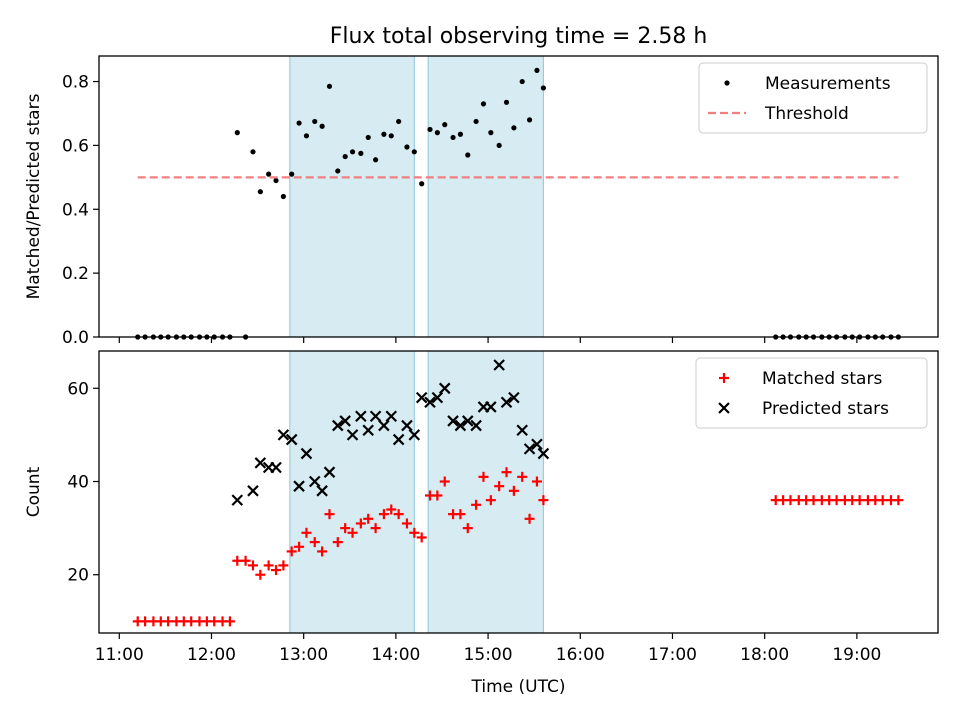 The width and height of the screenshot is (960, 720). Describe the element at coordinates (34, 196) in the screenshot. I see `top-y-axis-label: Matched/Predicted stars` at that location.